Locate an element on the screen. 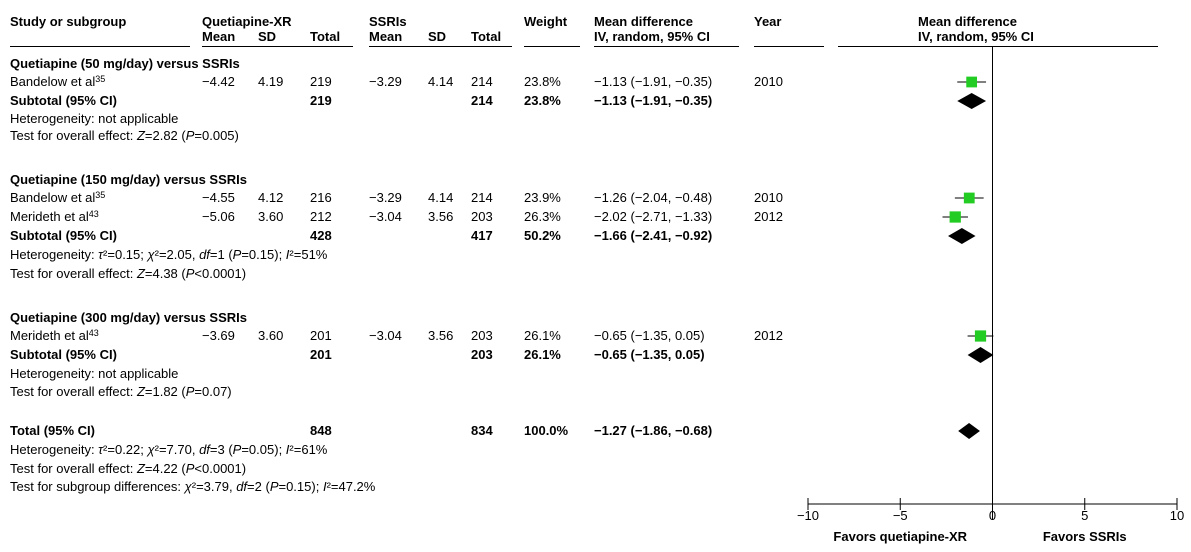 This screenshot has height=552, width=1191. quetiapine-mean: −3.69 is located at coordinates (218, 335).